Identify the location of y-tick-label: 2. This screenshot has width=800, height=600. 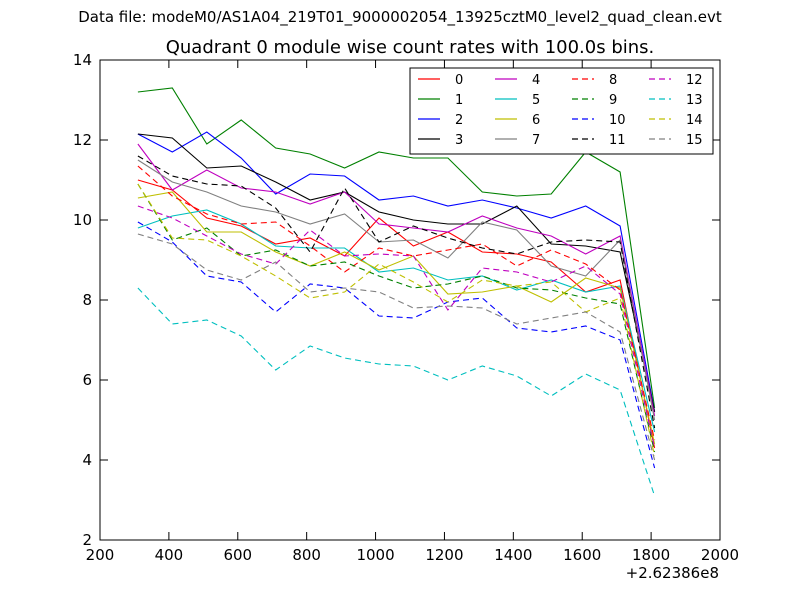
(87, 540).